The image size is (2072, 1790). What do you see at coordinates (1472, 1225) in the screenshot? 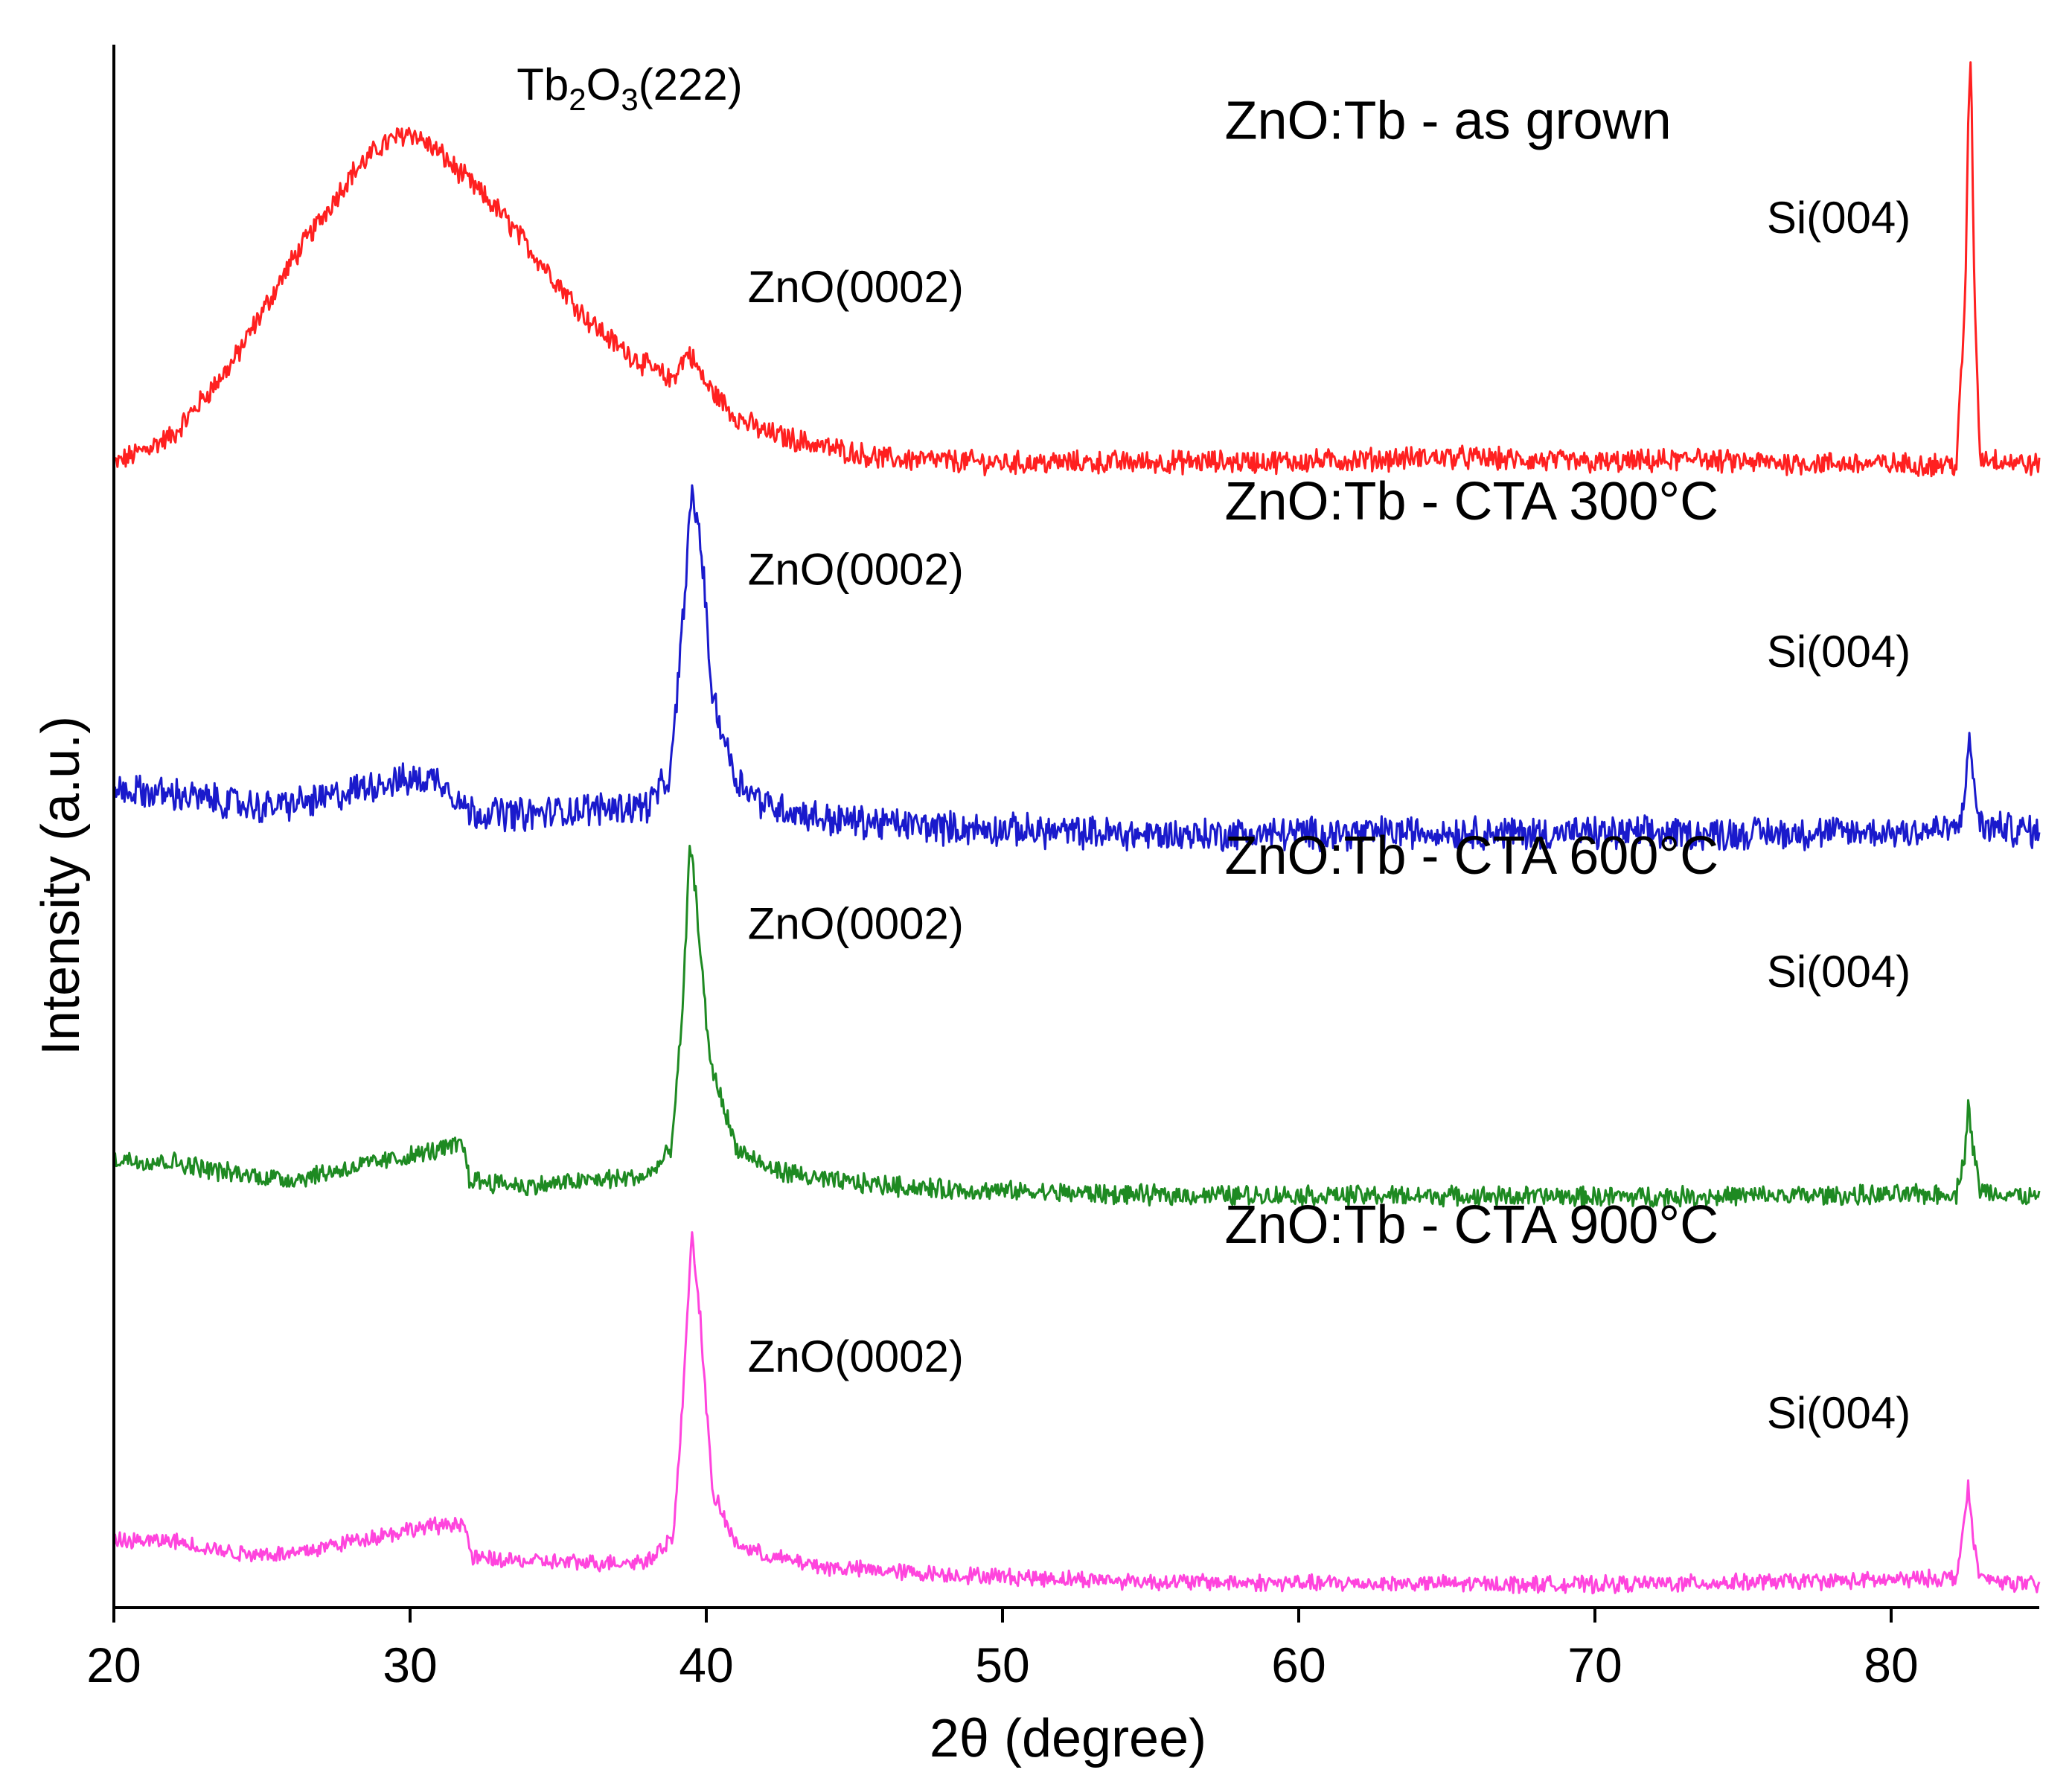
I see `series-title-label: ZnO:Tb - CTA 900°C` at bounding box center [1472, 1225].